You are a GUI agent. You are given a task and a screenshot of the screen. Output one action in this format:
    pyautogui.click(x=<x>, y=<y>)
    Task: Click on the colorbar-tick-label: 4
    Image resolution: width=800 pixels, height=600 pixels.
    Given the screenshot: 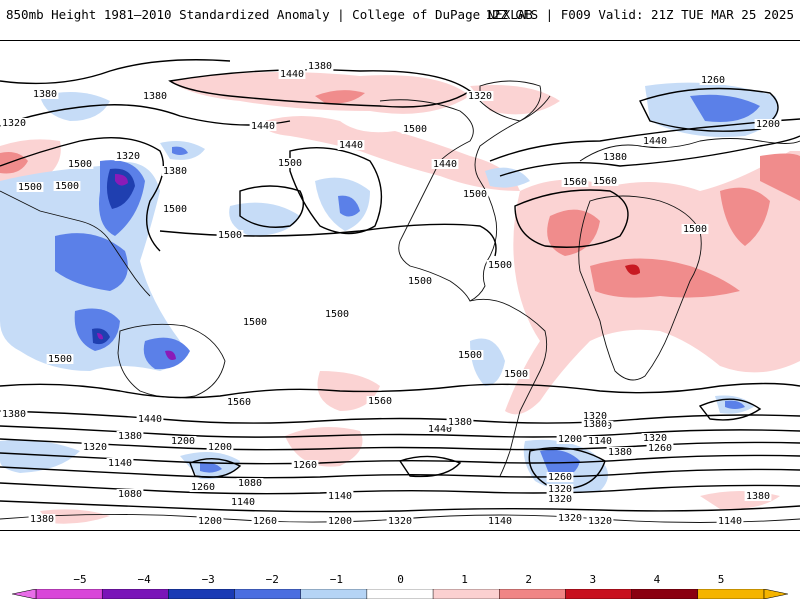 What is the action you would take?
    pyautogui.click(x=657, y=579)
    